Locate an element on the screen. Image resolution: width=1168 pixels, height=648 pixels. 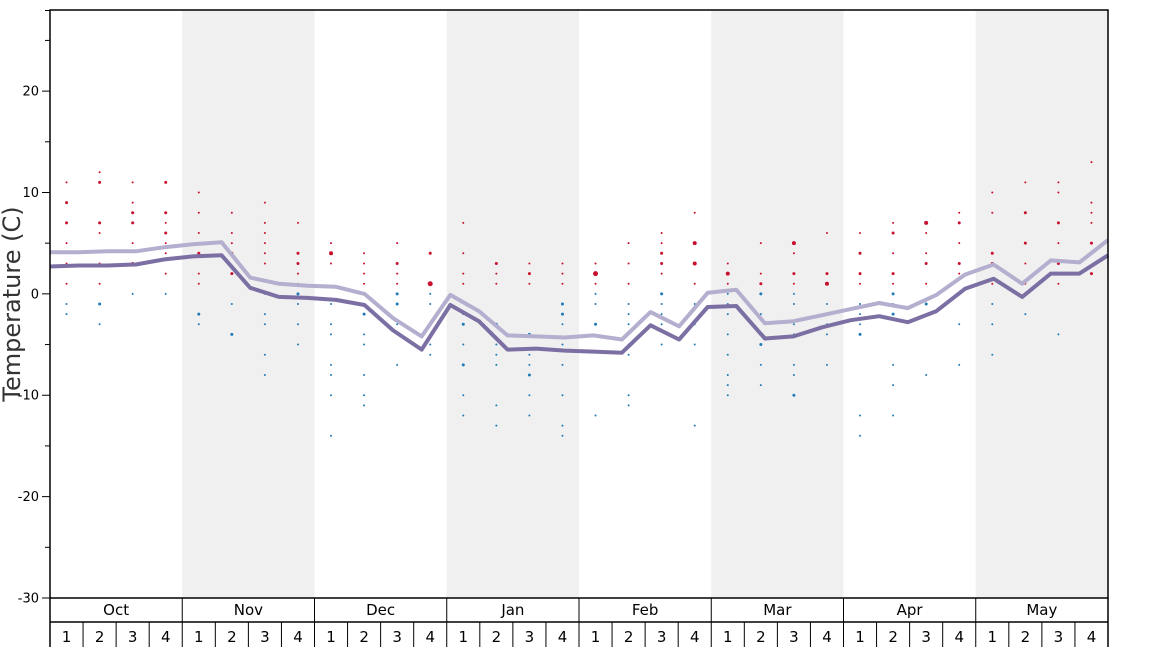
y-tick-label: -10 is located at coordinates (28, 396).